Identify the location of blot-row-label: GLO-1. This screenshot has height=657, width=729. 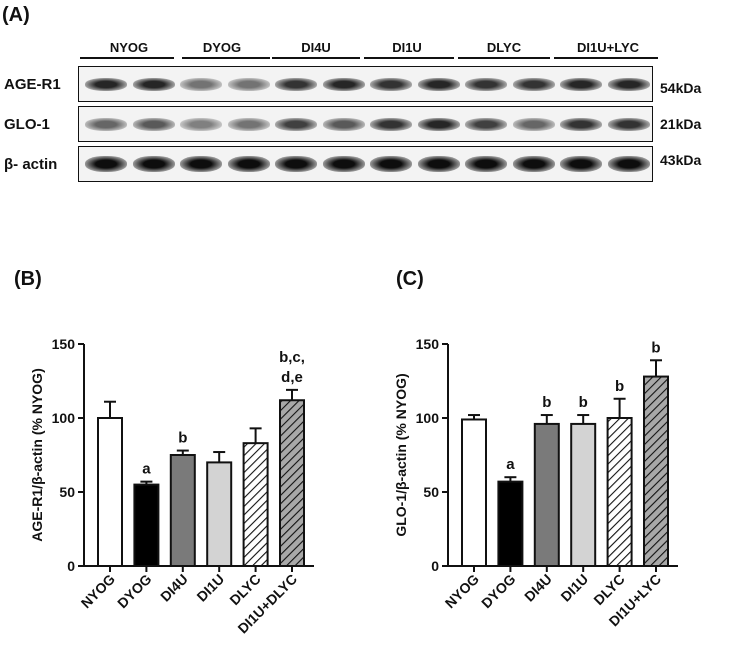
(27, 124).